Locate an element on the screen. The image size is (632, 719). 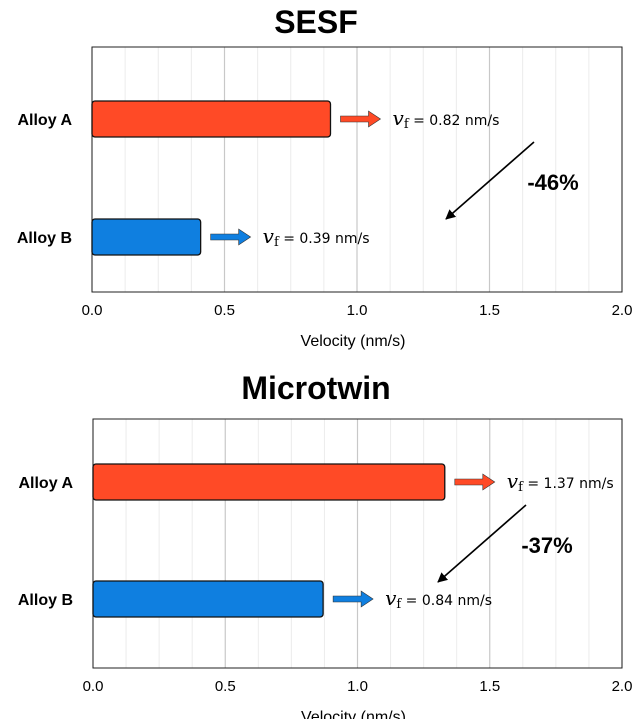
percent-change-label: -46% is located at coordinates (552, 182).